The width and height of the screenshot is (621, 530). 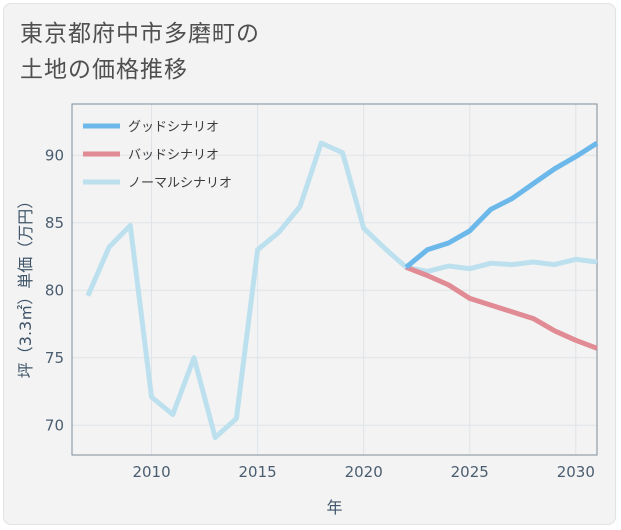 What do you see at coordinates (104, 70) in the screenshot?
I see `title-line-2: 土地の価格推移` at bounding box center [104, 70].